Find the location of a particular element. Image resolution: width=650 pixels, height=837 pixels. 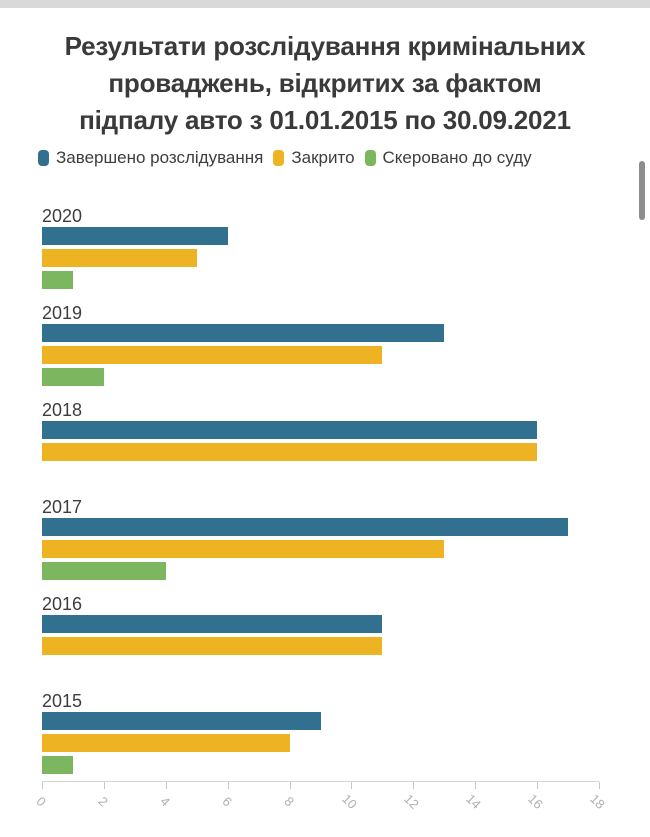

bar-row-completed-investigation-2017 is located at coordinates (320, 529).